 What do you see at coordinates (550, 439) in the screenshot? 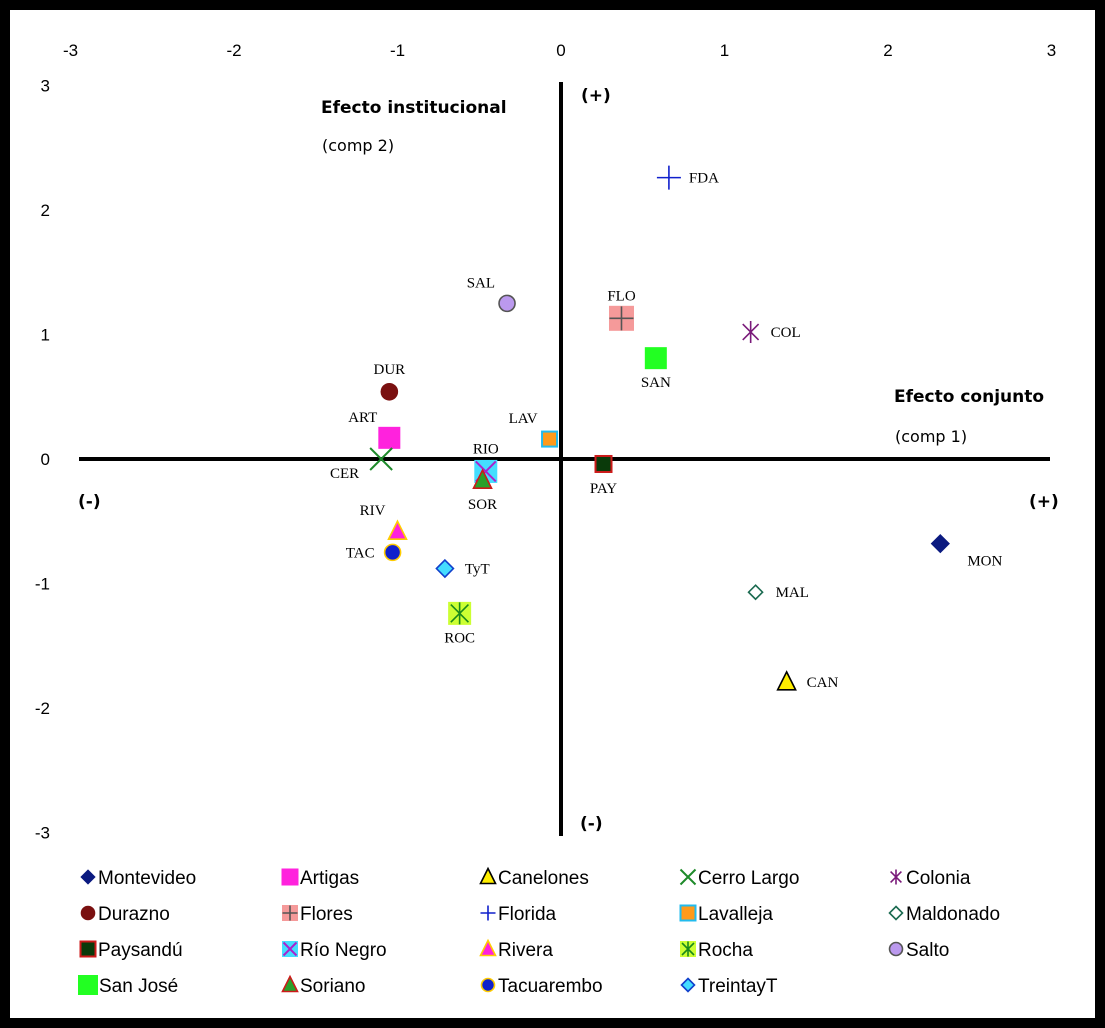
I see `point-lav` at bounding box center [550, 439].